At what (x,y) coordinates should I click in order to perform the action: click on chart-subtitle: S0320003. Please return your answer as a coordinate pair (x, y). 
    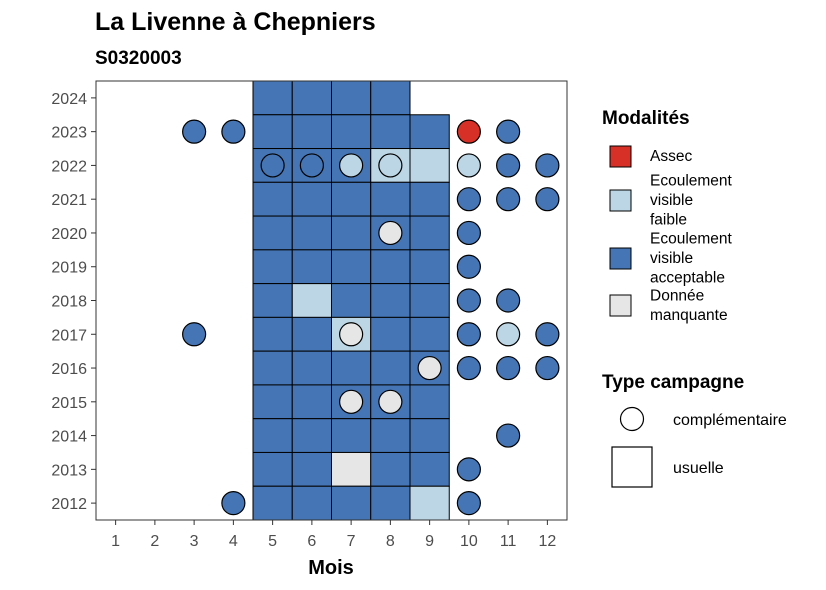
    Looking at the image, I should click on (138, 58).